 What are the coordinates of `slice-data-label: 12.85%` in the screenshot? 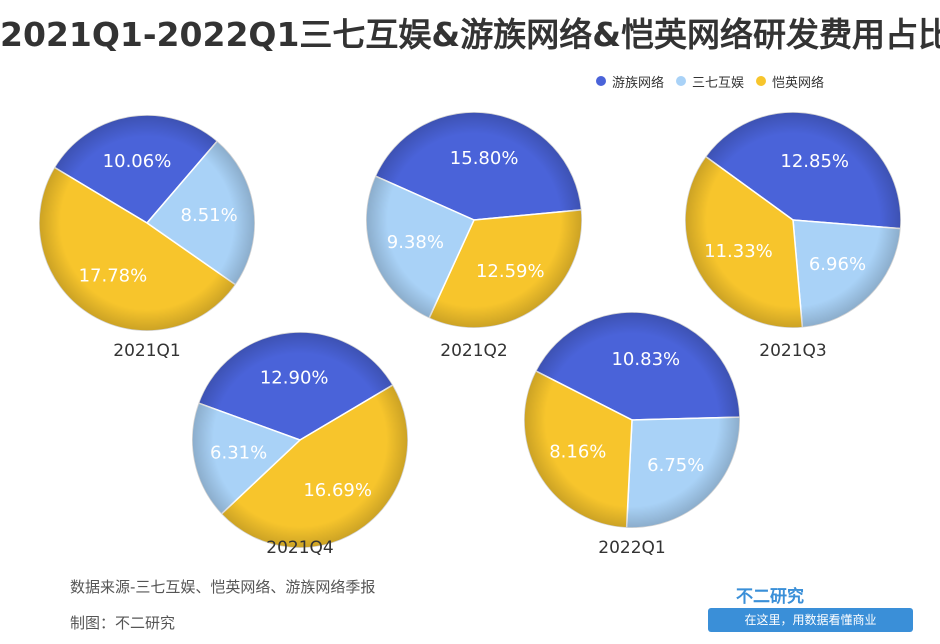 It's located at (814, 161).